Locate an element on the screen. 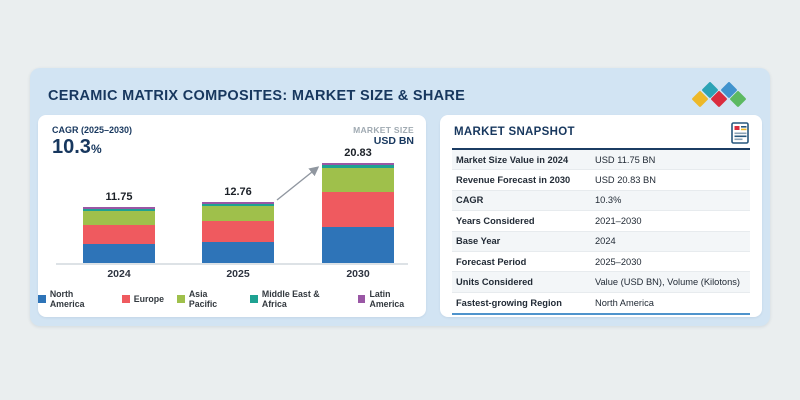 This screenshot has height=400, width=800. snapshot-row-label: CAGR is located at coordinates (470, 200).